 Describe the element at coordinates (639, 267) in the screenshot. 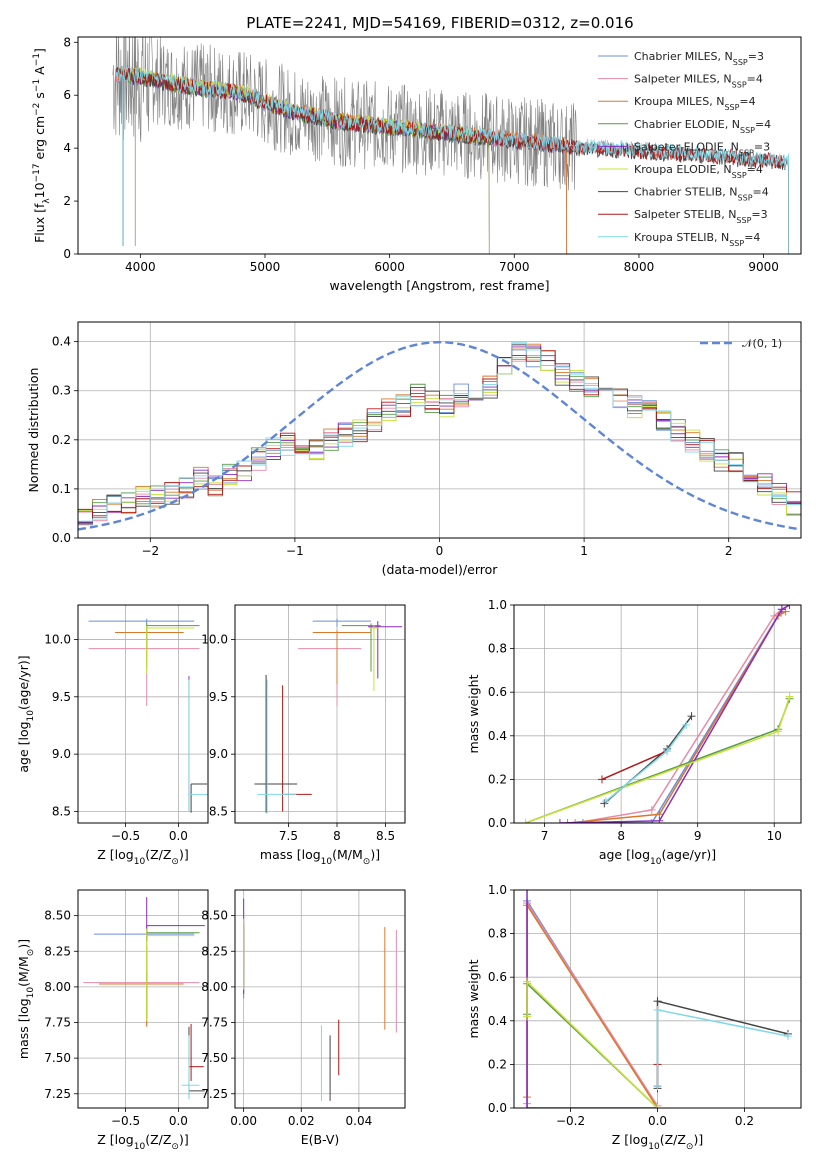

I see `x-tick-label: 8000` at that location.